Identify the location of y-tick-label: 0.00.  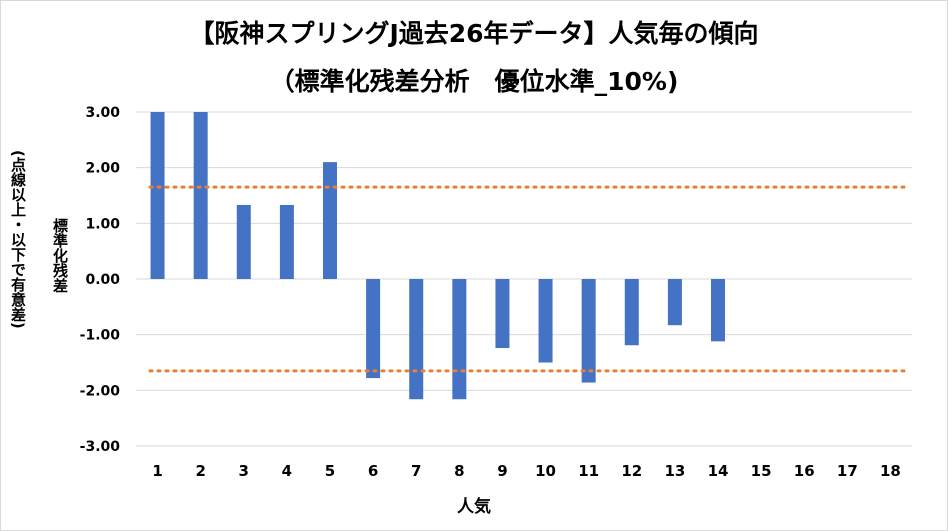
(102, 280).